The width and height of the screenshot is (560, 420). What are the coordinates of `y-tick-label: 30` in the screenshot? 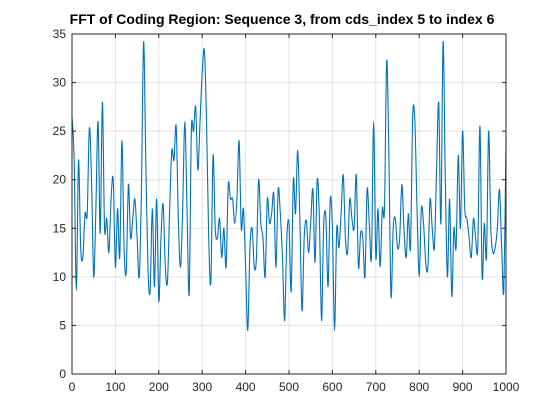 It's located at (60, 83).